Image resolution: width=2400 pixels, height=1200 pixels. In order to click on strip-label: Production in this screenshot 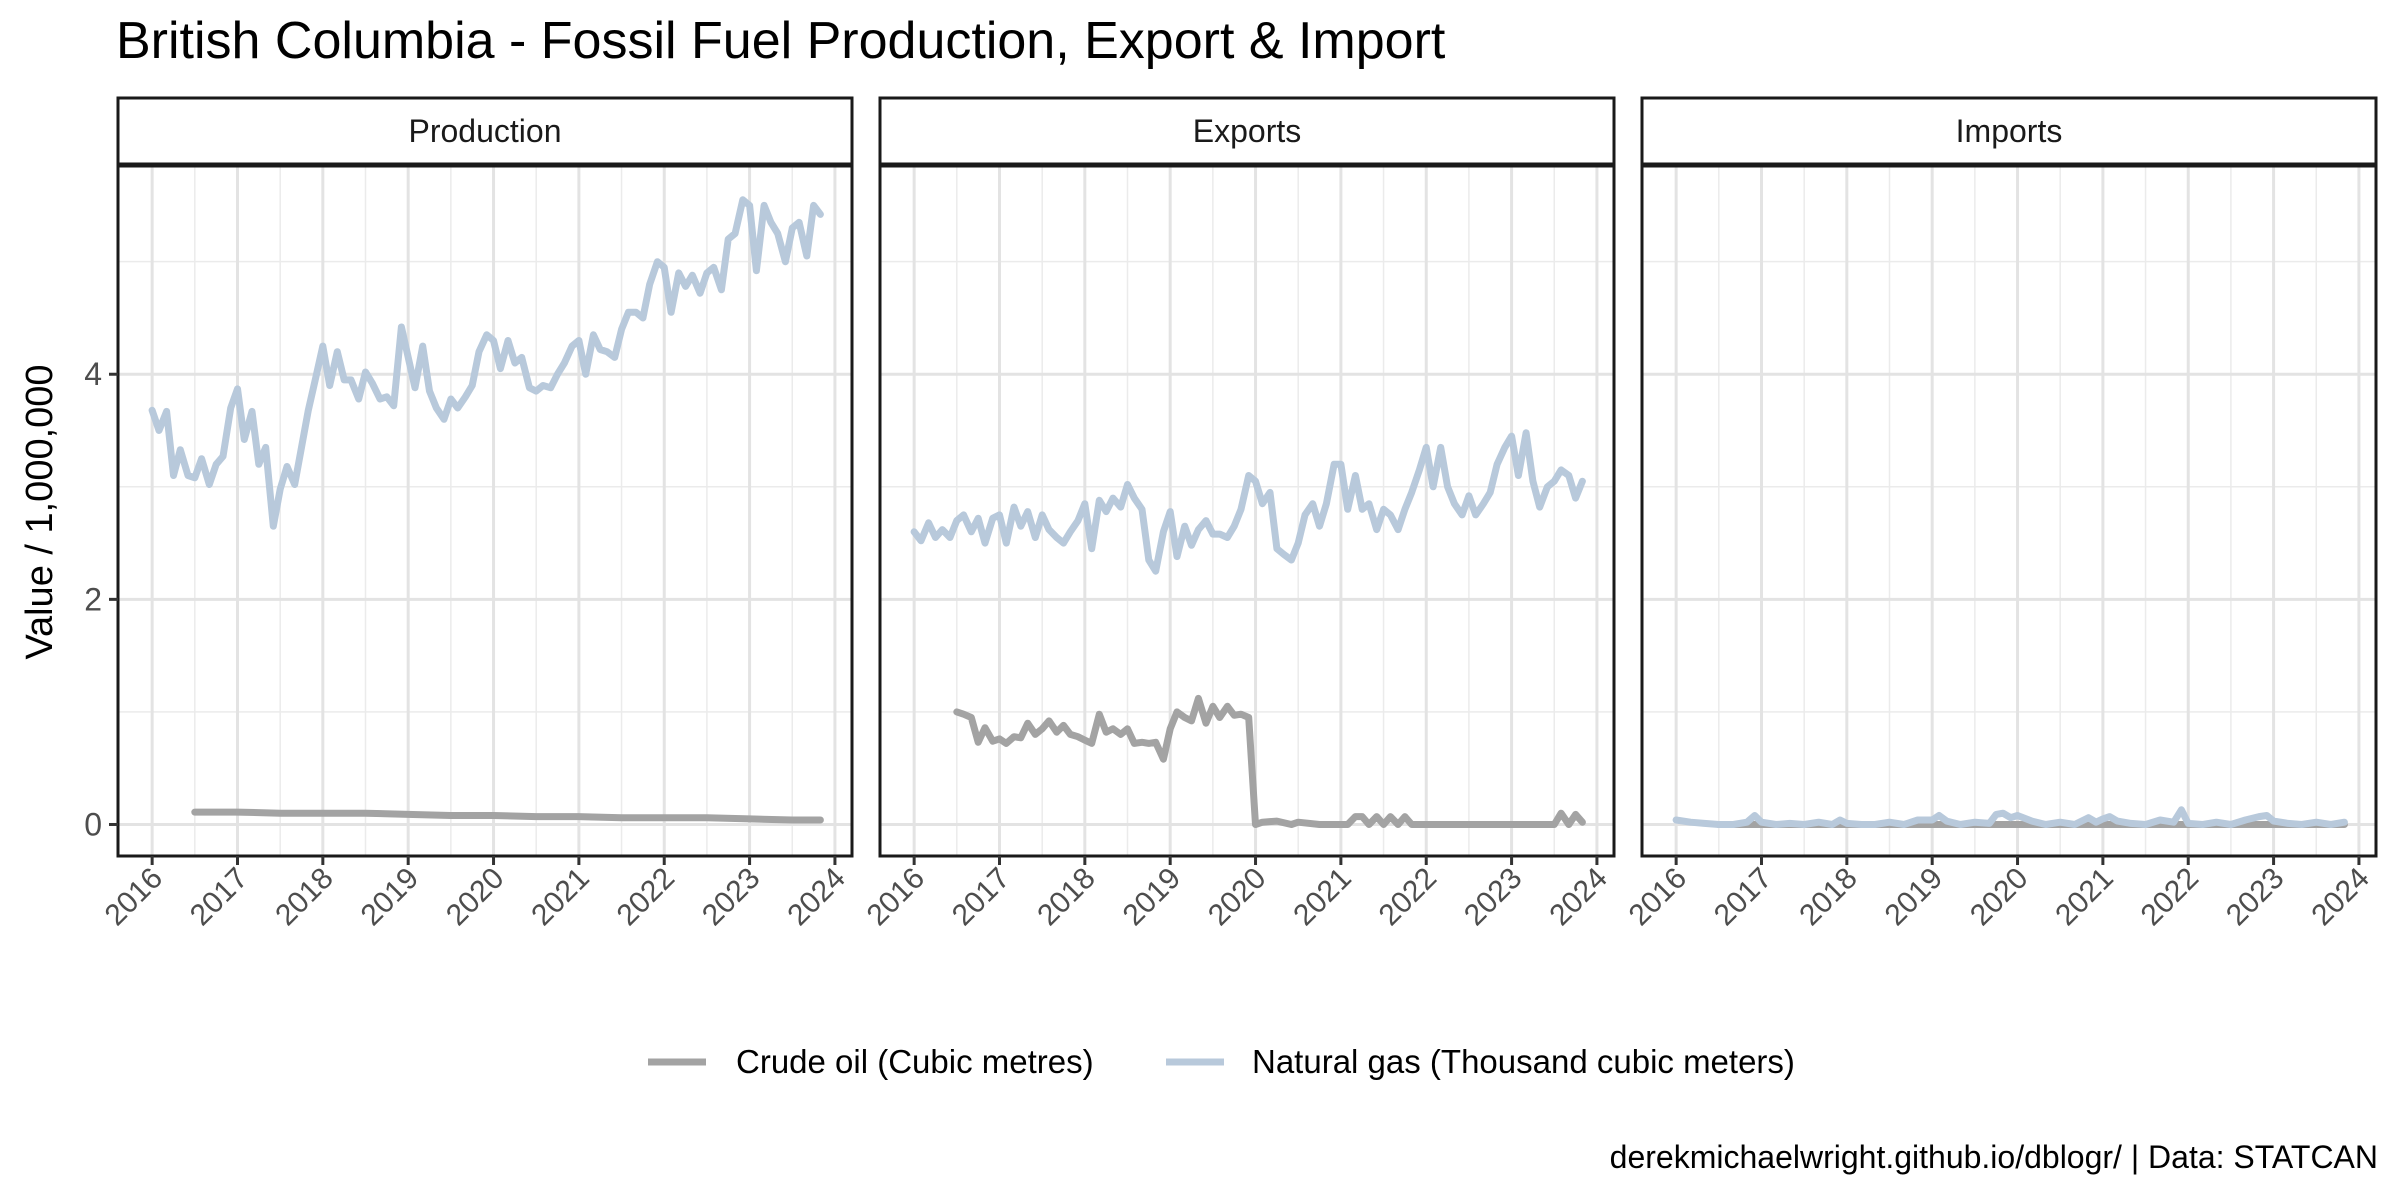, I will do `click(485, 131)`.